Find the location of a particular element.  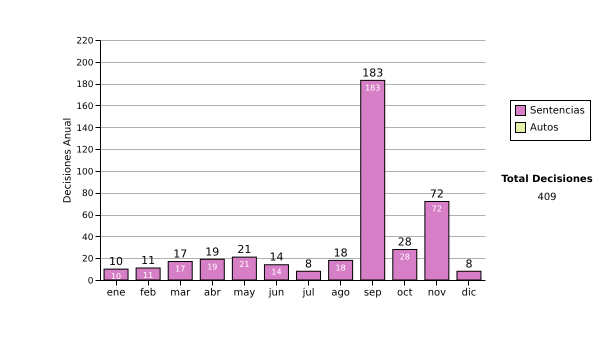

x-tick-label: jul is located at coordinates (308, 293).